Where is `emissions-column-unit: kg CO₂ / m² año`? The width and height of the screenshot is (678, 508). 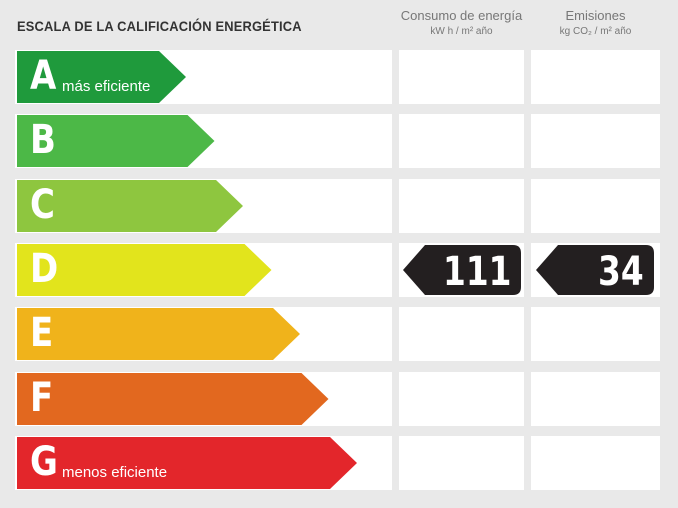 emissions-column-unit: kg CO₂ / m² año is located at coordinates (595, 31).